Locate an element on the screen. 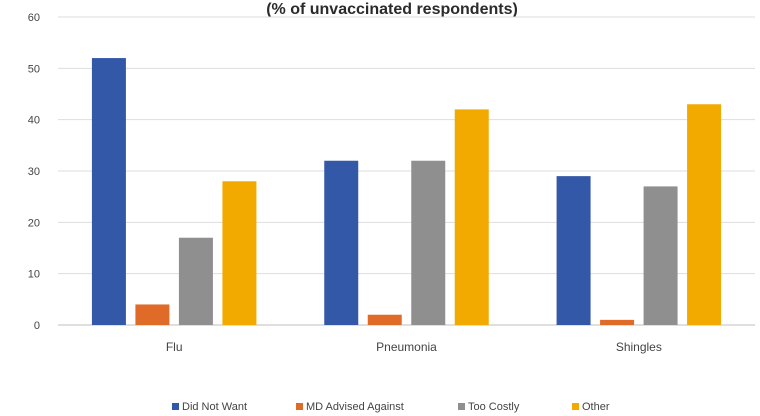 This screenshot has height=416, width=760. bar-flu-too-costly is located at coordinates (195, 281).